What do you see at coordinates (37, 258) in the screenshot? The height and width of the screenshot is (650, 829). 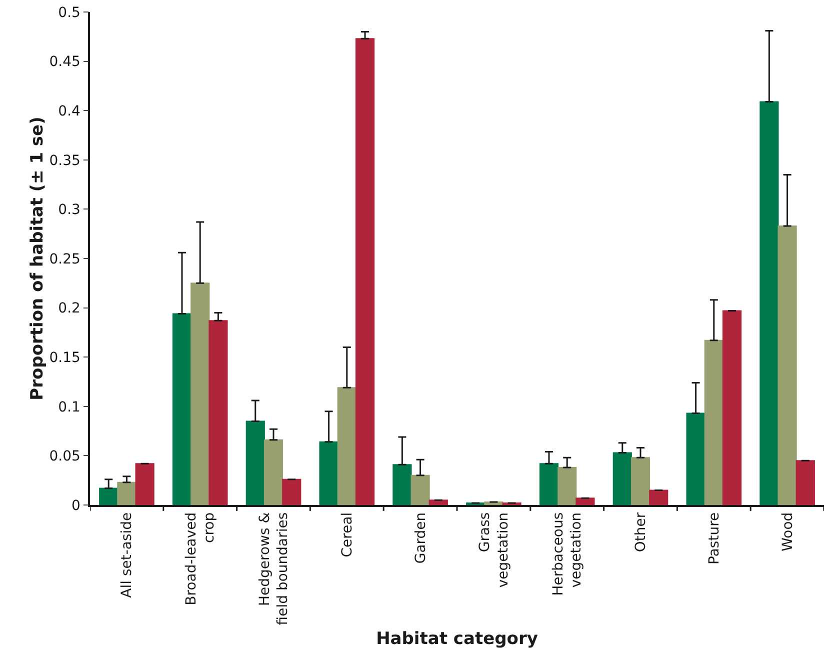 I see `y-axis-title: Proportion of habitat (± 1 se)` at bounding box center [37, 258].